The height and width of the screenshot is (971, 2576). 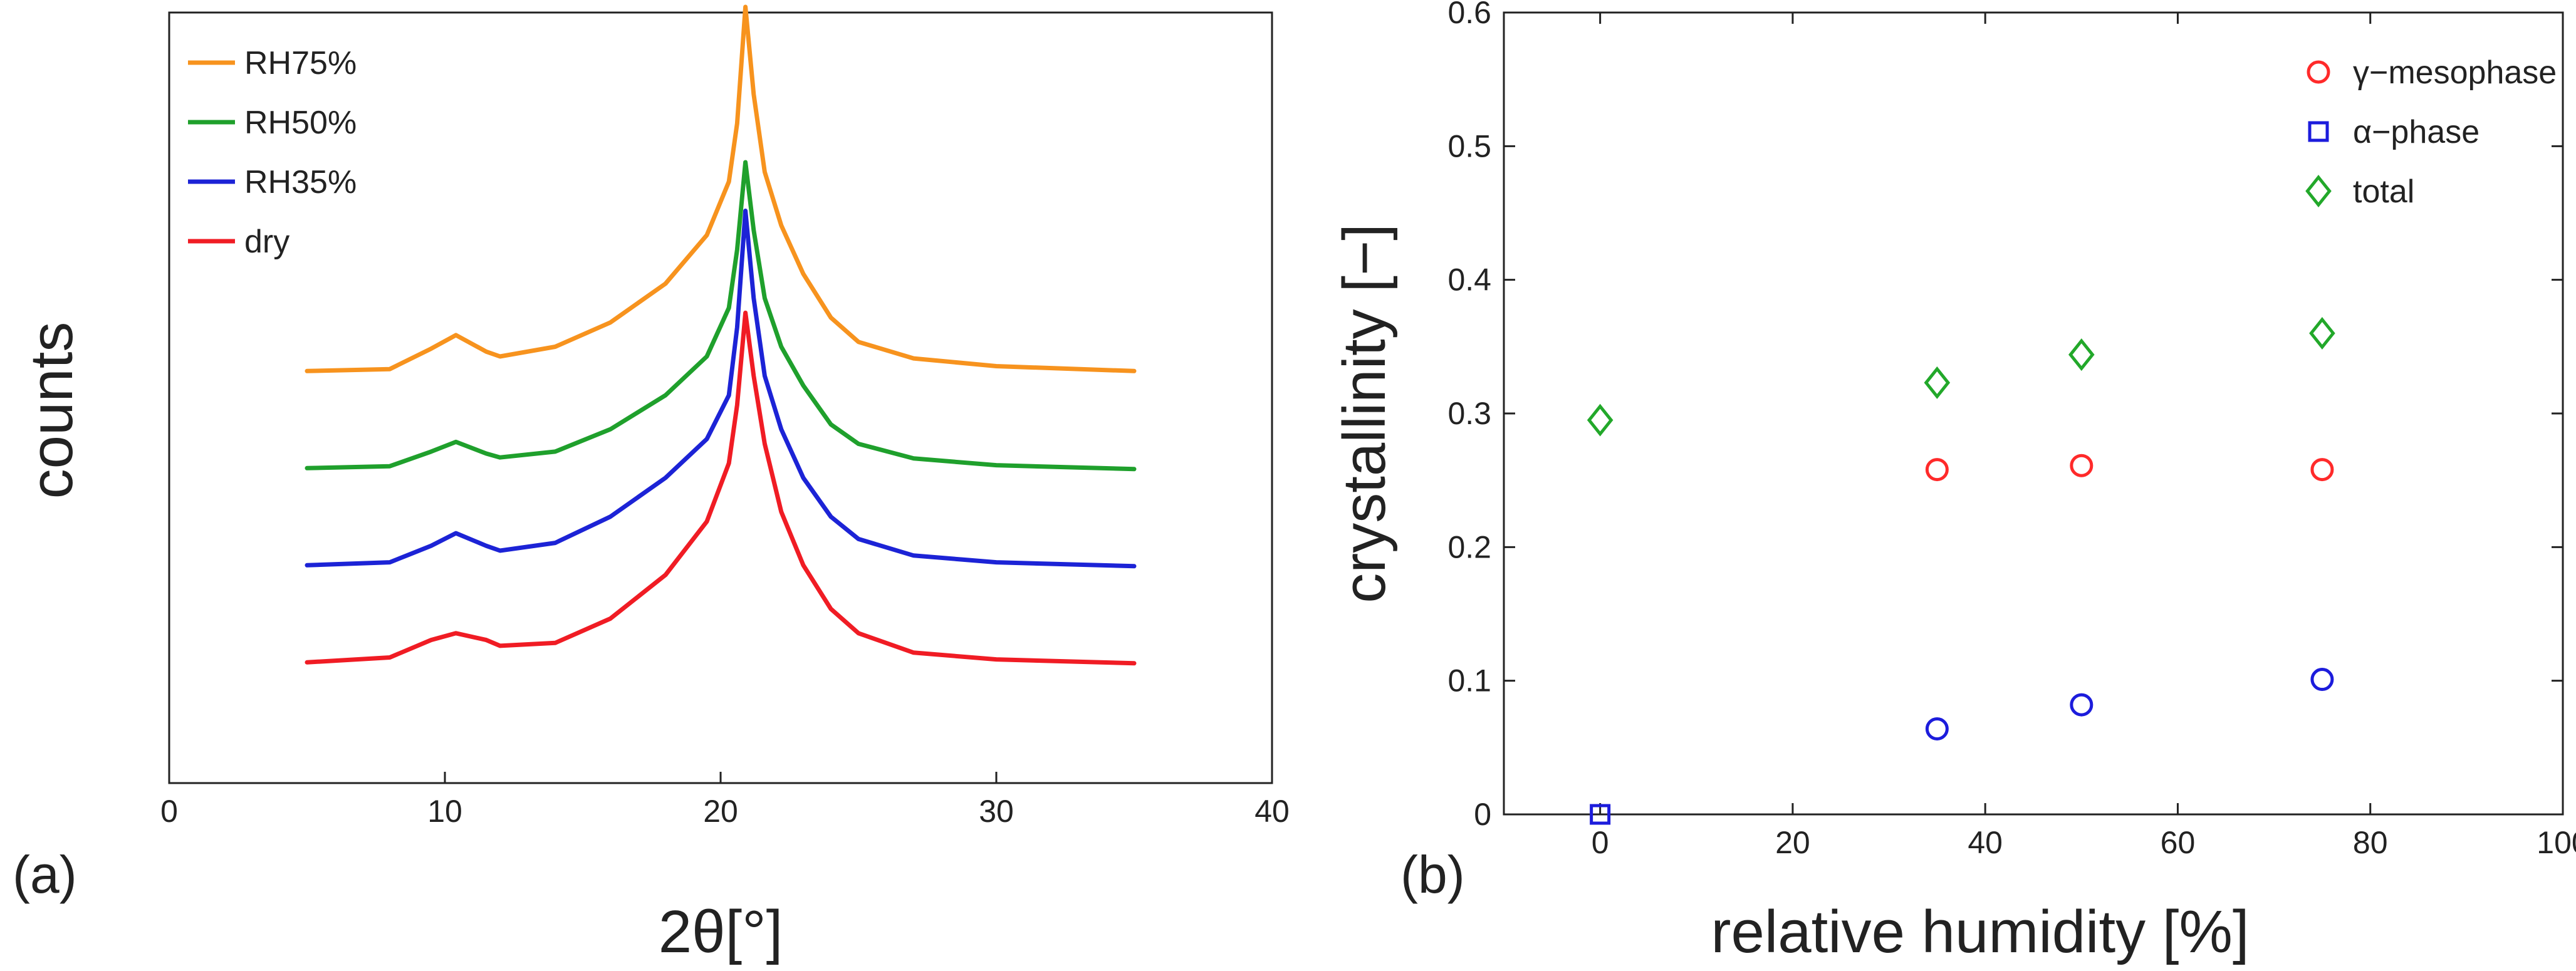 What do you see at coordinates (720, 811) in the screenshot?
I see `chart-a-xtick-label: 20` at bounding box center [720, 811].